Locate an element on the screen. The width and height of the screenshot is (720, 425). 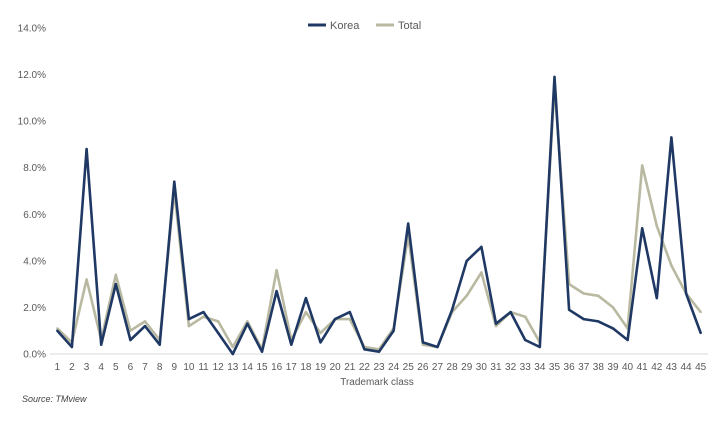
x-tick-label: 13 is located at coordinates (233, 367).